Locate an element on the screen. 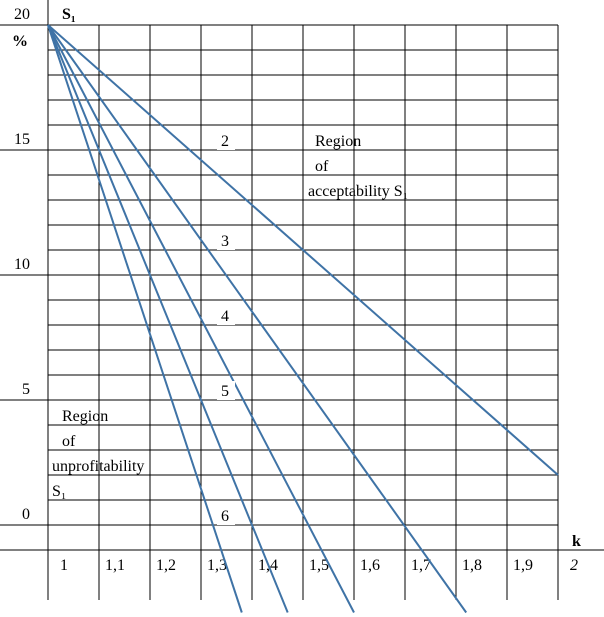 The height and width of the screenshot is (617, 604). y-tick-label: 10 is located at coordinates (22, 264).